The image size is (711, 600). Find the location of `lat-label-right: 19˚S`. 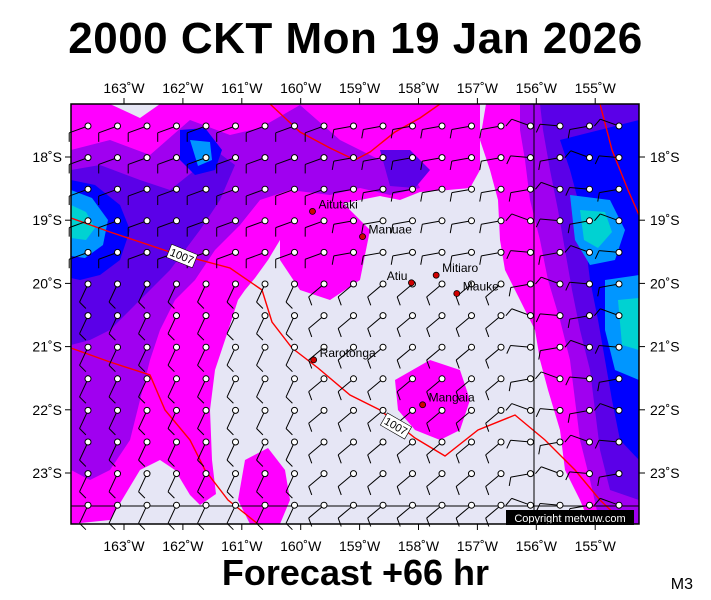

lat-label-right: 19˚S is located at coordinates (665, 220).